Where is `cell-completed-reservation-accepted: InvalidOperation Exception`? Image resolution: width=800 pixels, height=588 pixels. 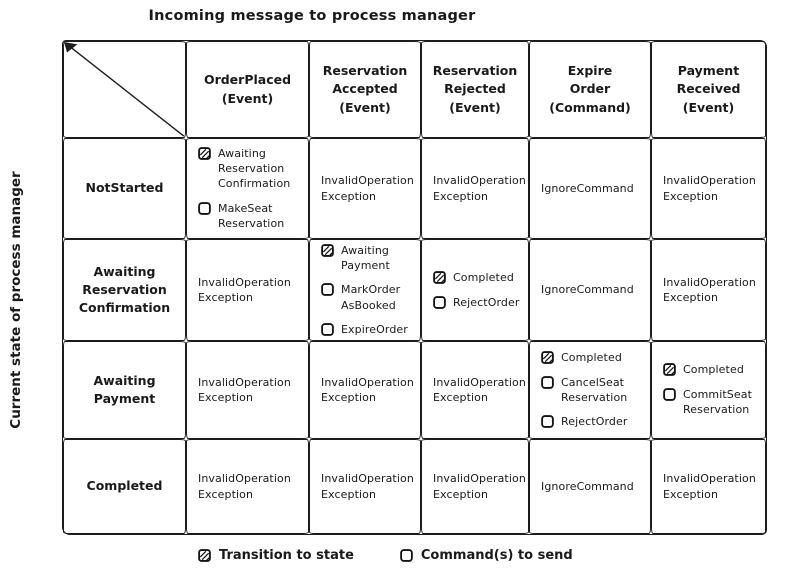 cell-completed-reservation-accepted: InvalidOperation Exception is located at coordinates (365, 486).